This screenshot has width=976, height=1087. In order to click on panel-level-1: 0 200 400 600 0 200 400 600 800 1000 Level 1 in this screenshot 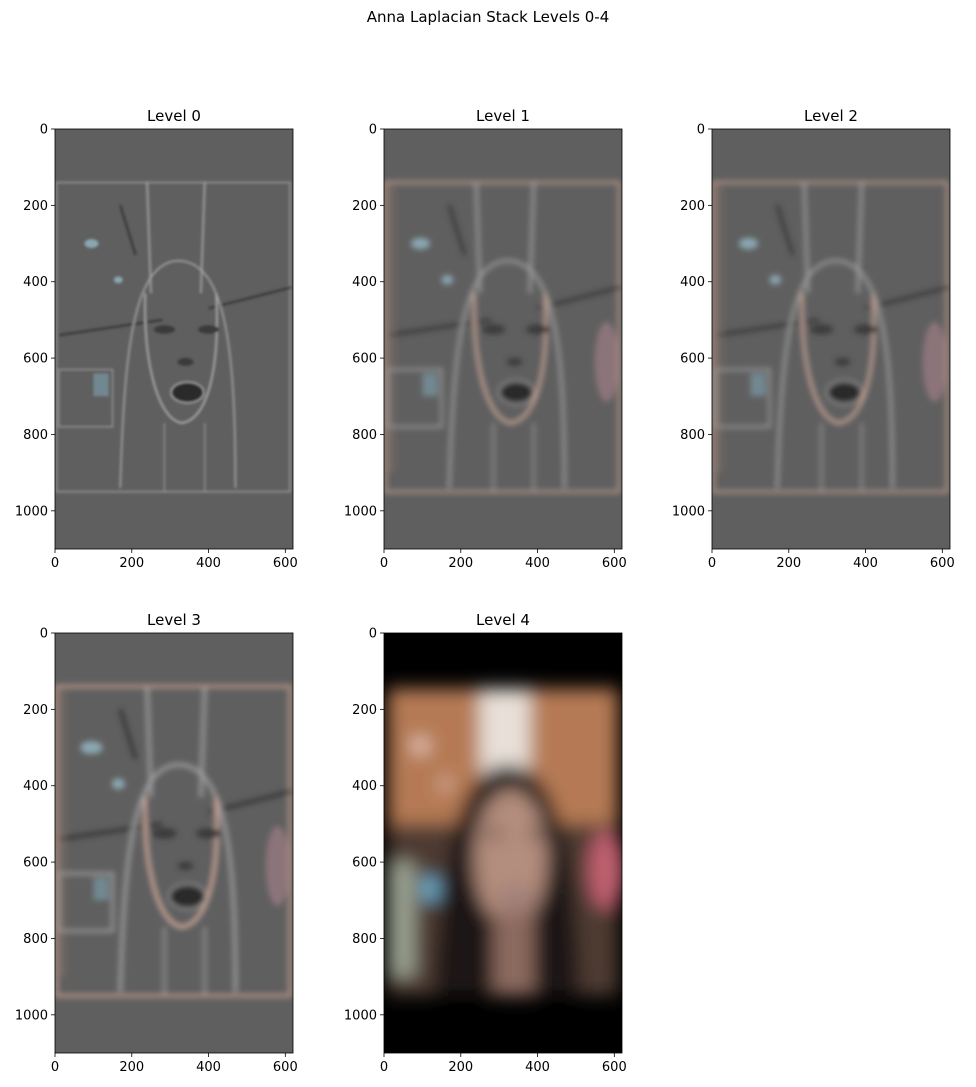, I will do `click(485, 339)`.